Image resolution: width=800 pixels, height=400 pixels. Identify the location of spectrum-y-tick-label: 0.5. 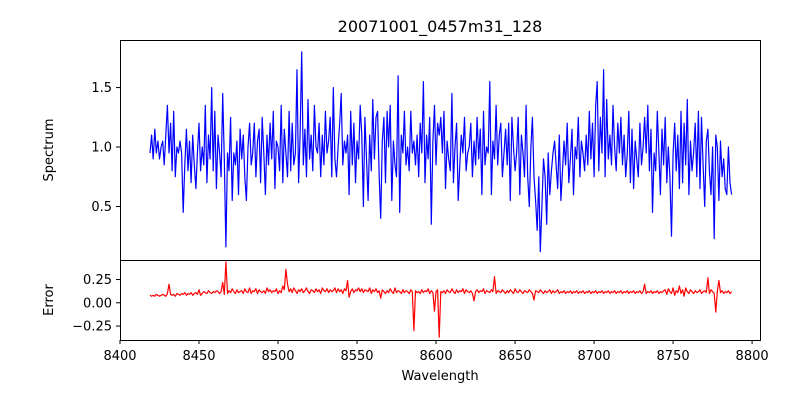
(101, 207).